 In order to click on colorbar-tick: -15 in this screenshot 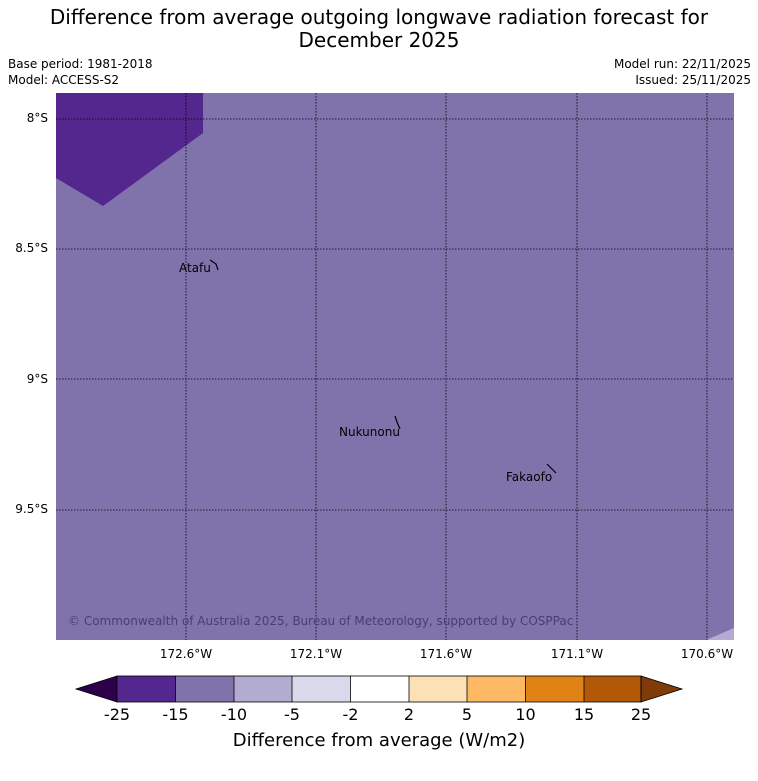, I will do `click(175, 714)`.